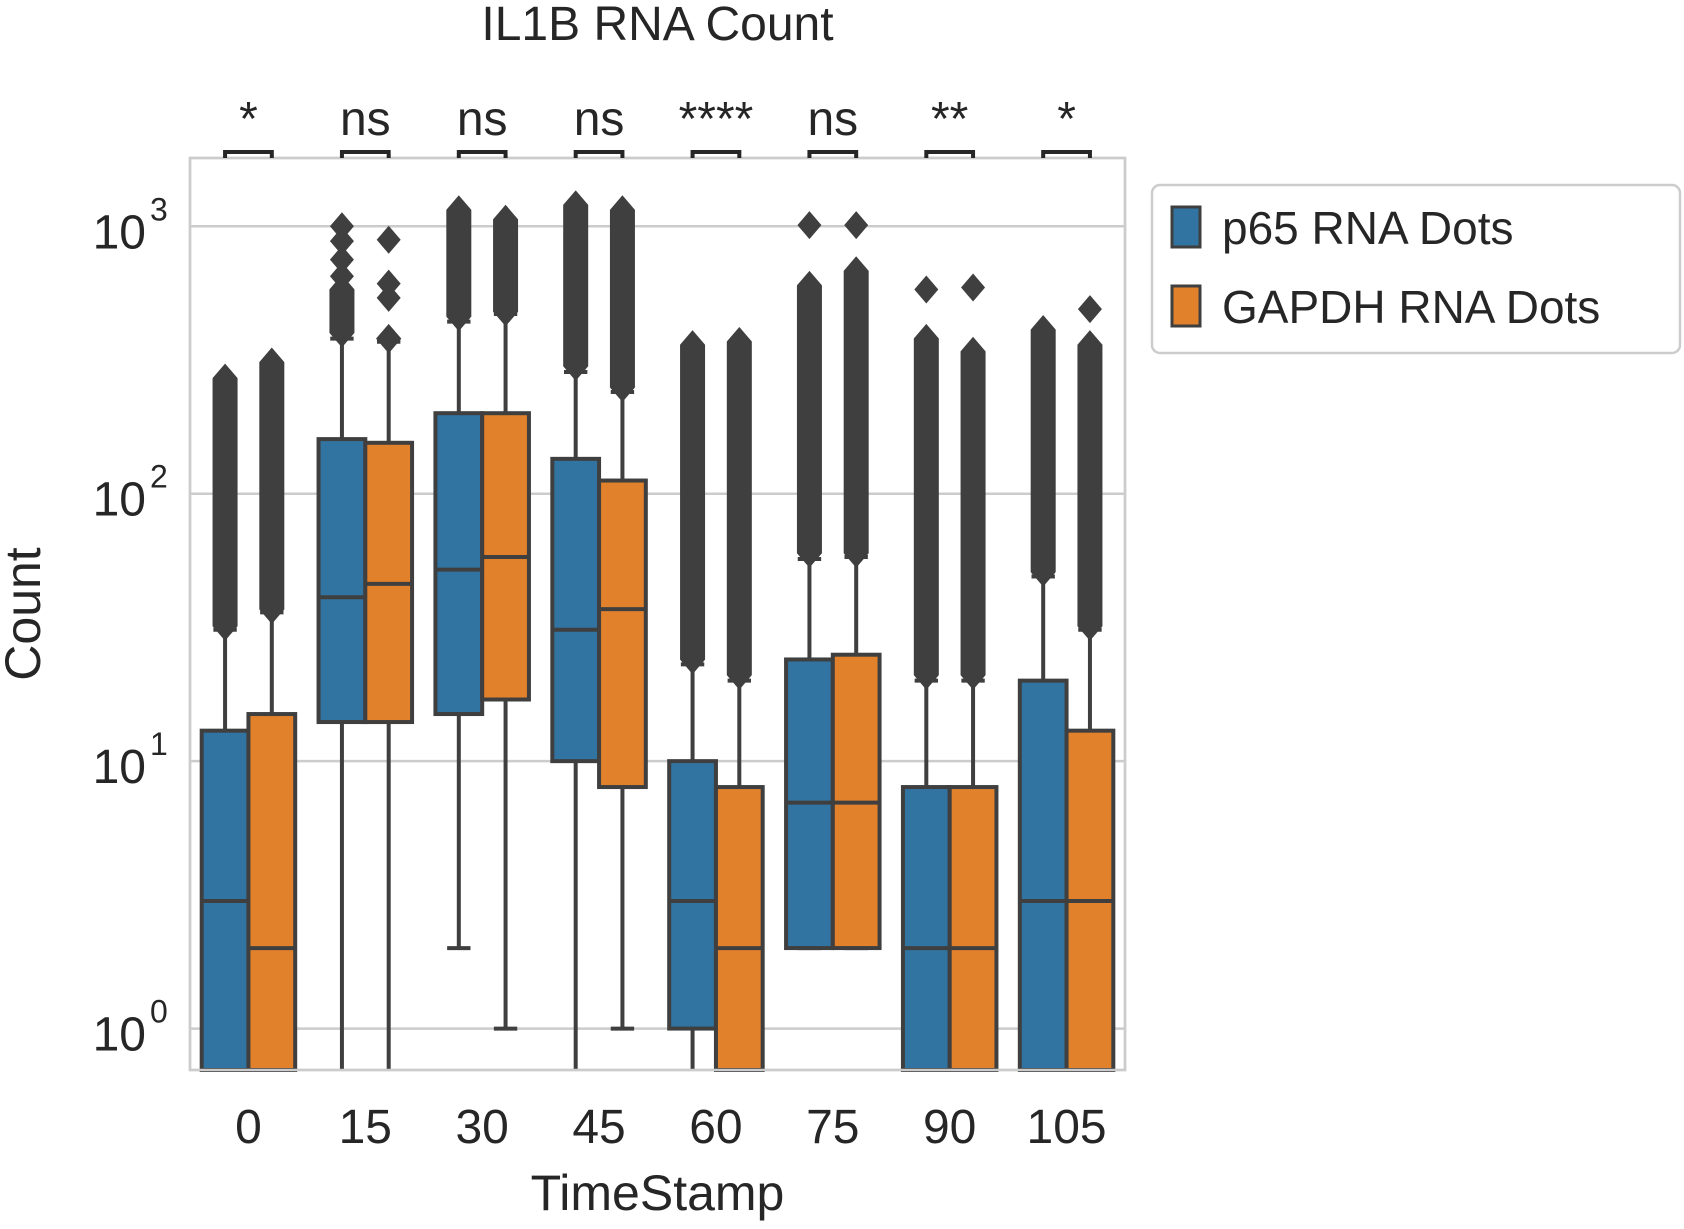 The height and width of the screenshot is (1229, 1684). What do you see at coordinates (1067, 1127) in the screenshot?
I see `x-tick-label: 105` at bounding box center [1067, 1127].